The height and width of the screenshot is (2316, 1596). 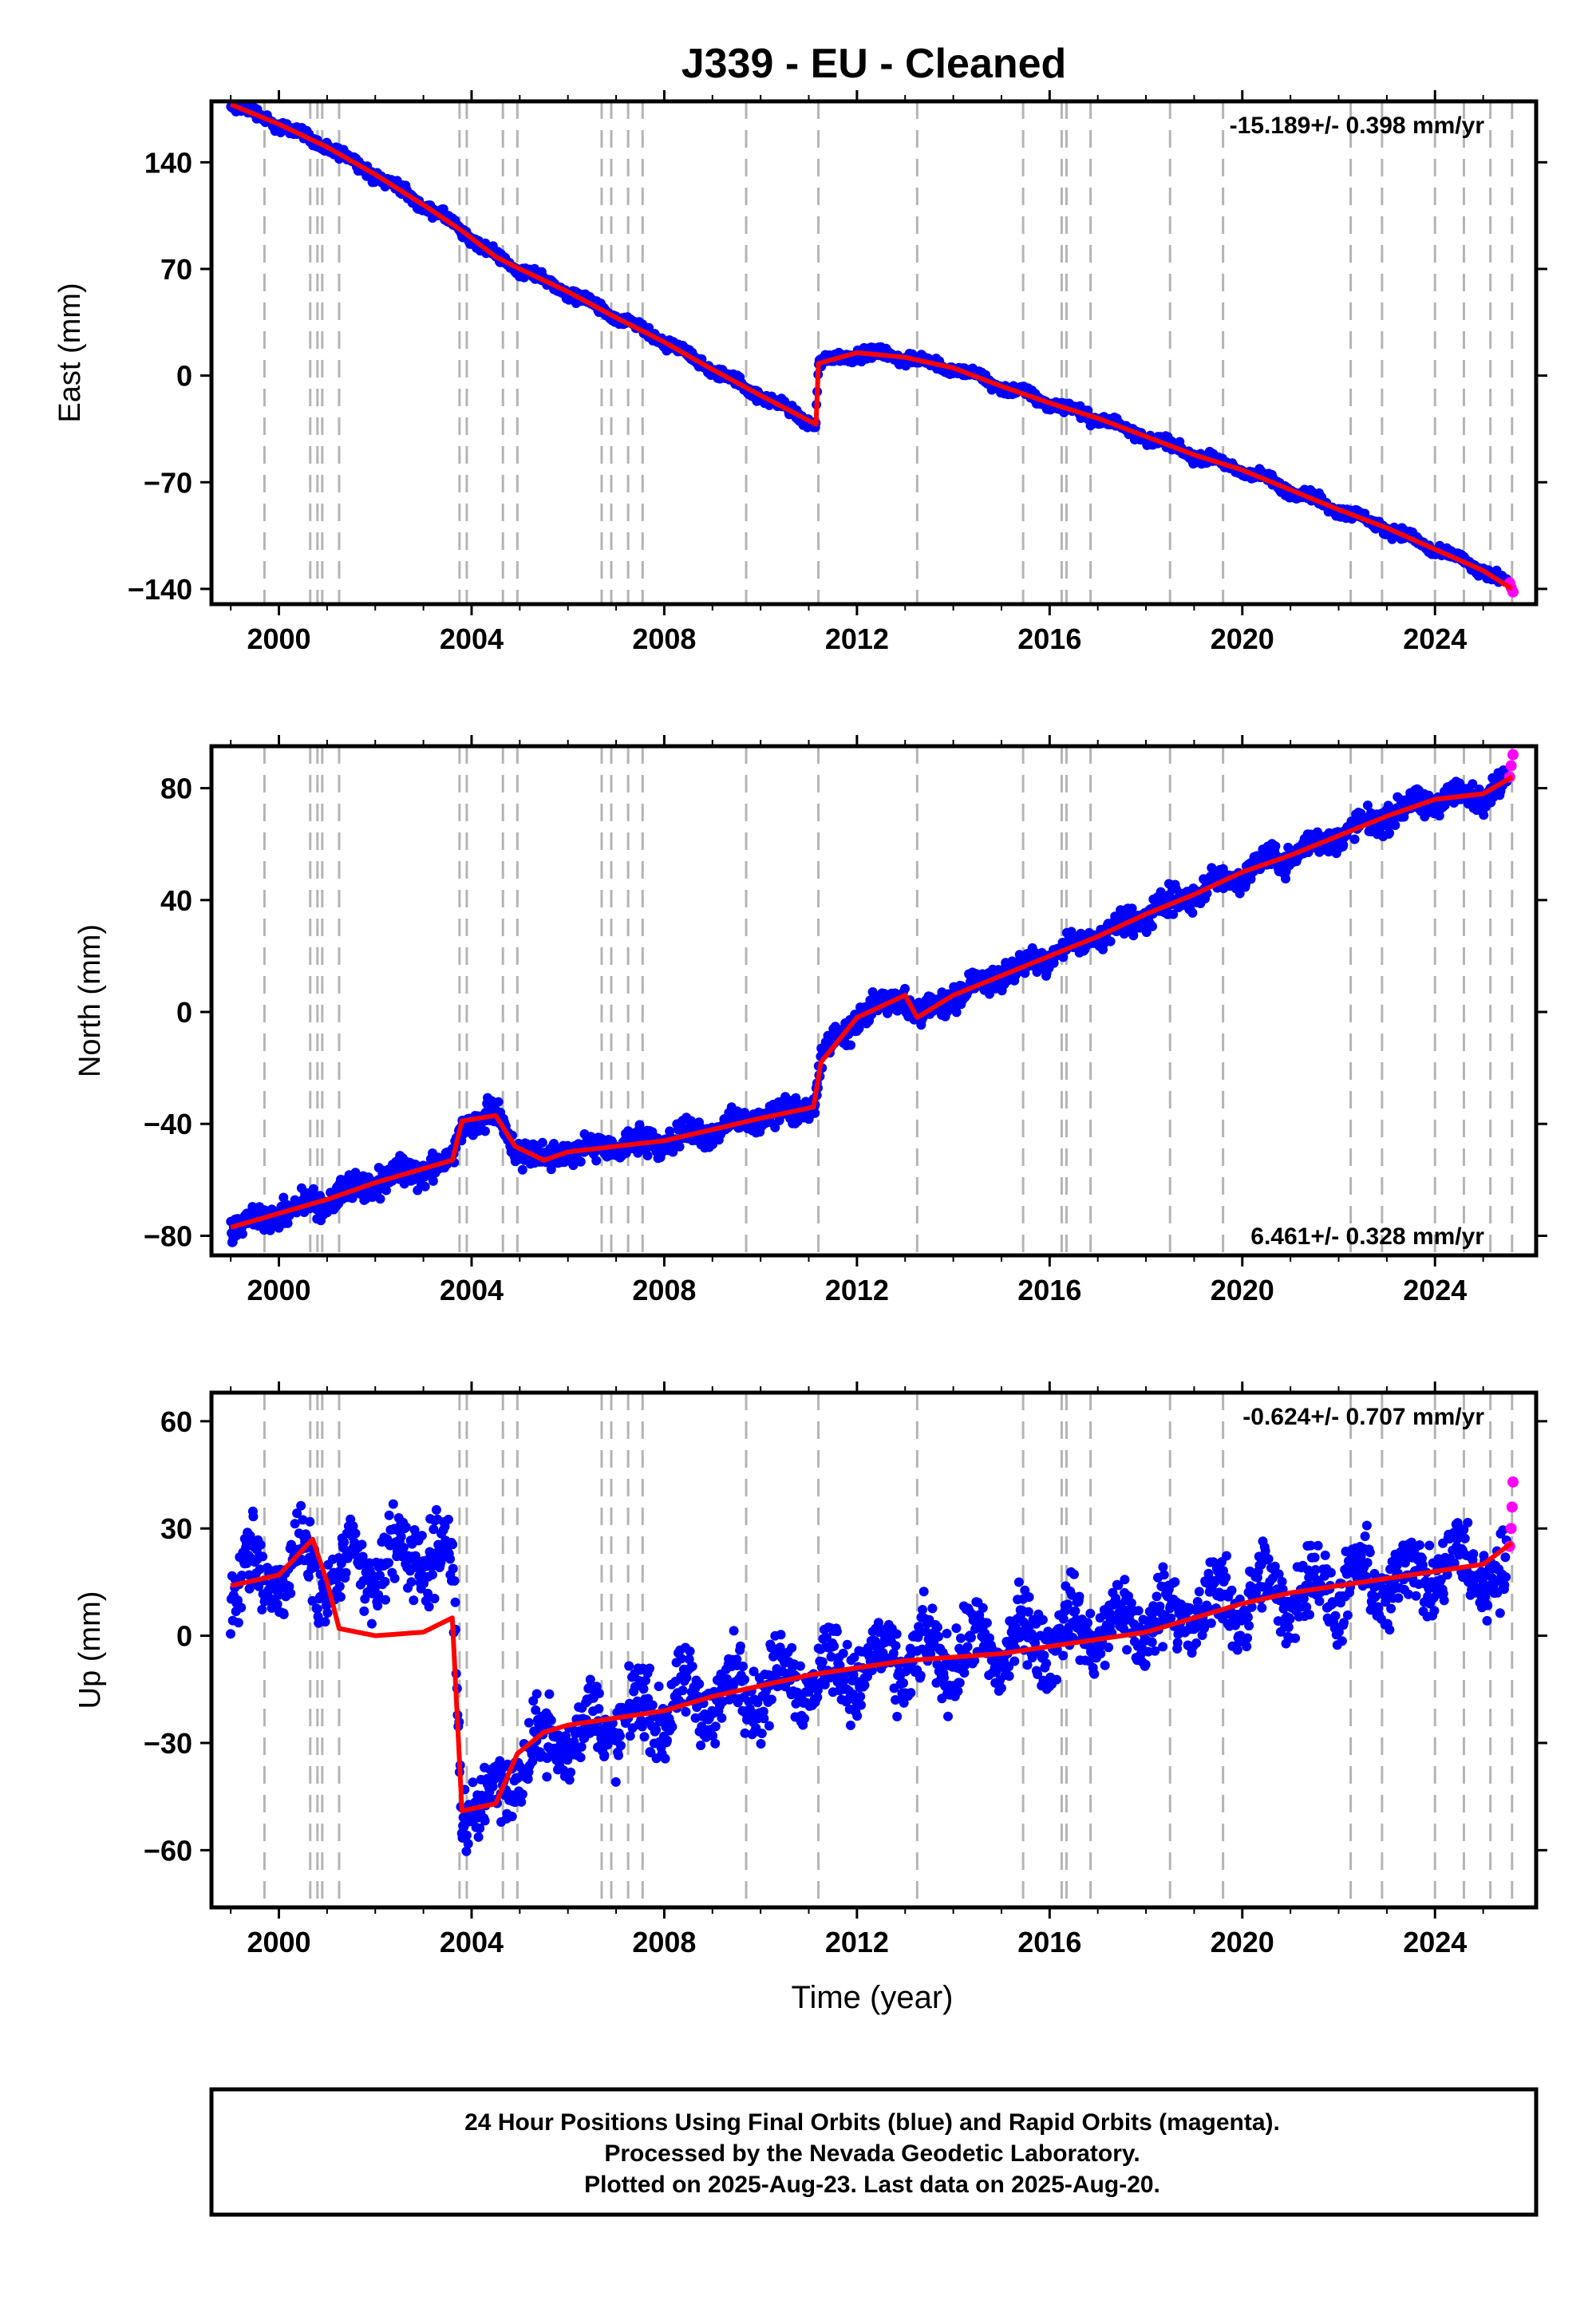 I want to click on y-axis-label: North (mm), so click(x=90, y=1001).